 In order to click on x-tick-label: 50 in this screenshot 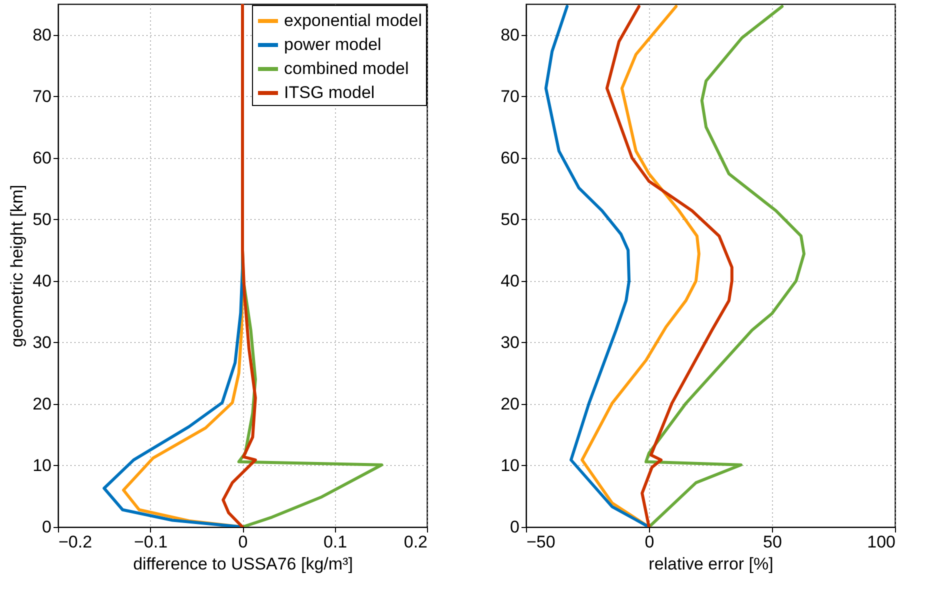, I will do `click(772, 542)`.